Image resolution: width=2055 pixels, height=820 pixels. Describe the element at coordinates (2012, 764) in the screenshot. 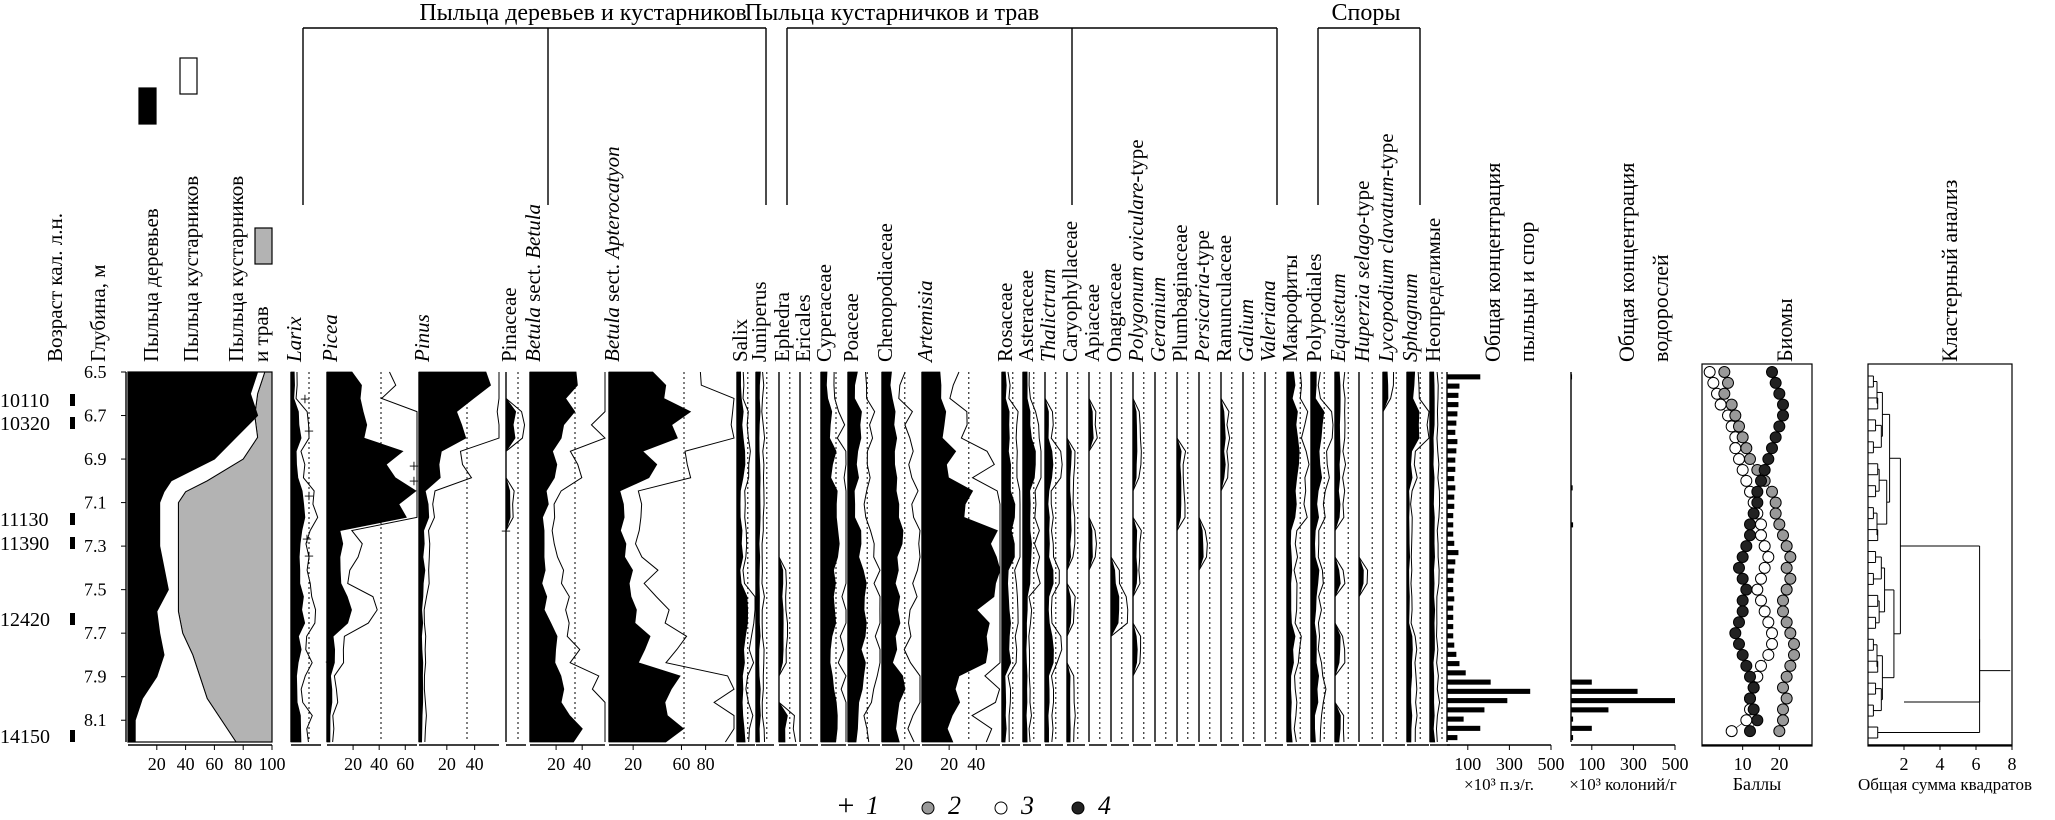

I see `cluster-tick-label: 8` at that location.